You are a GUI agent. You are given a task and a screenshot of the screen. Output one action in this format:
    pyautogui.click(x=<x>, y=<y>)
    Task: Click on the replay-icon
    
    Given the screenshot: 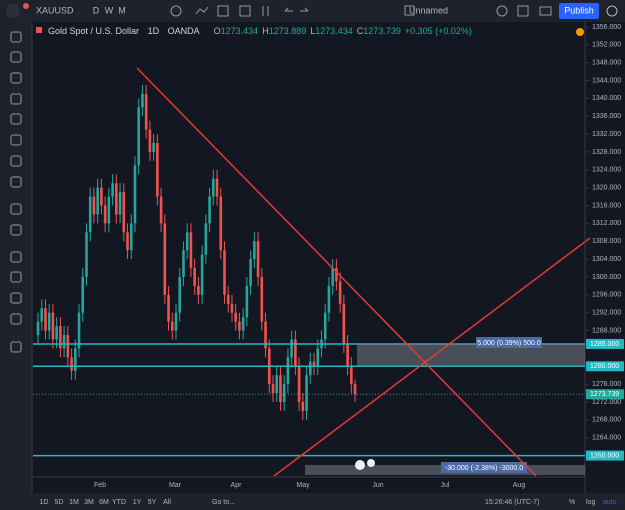 What is the action you would take?
    pyautogui.click(x=612, y=11)
    